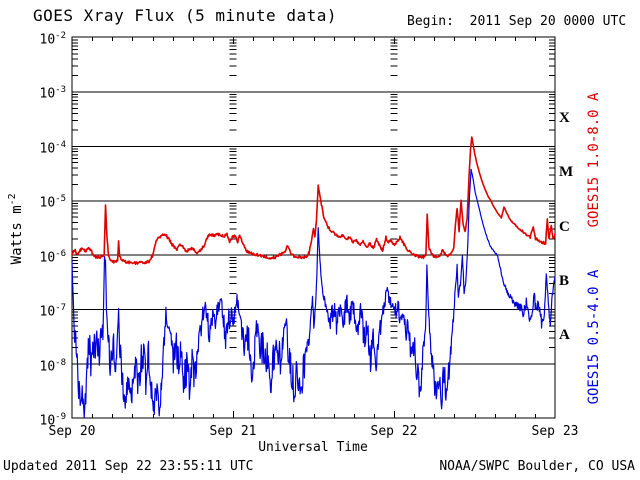  Describe the element at coordinates (594, 160) in the screenshot. I see `legend-long-channel-text: GOES15 1.0-8.0 A` at that location.